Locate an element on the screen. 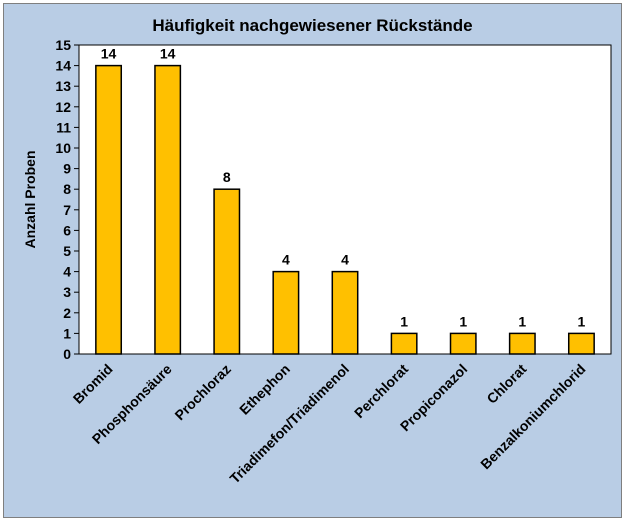  x-category-label: Prochloraz is located at coordinates (202, 392).